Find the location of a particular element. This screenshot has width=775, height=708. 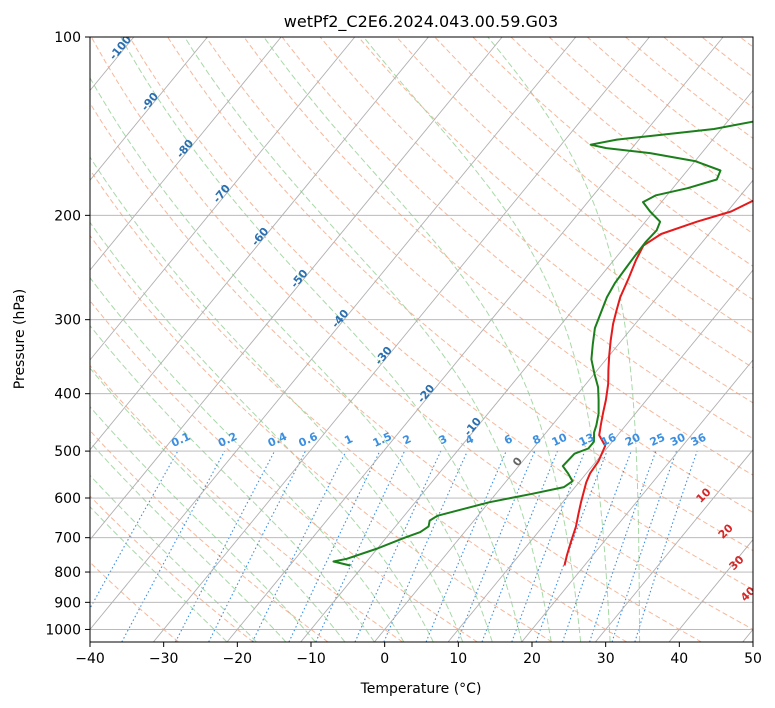

mixing-ratio-label: 10 is located at coordinates (560, 440).